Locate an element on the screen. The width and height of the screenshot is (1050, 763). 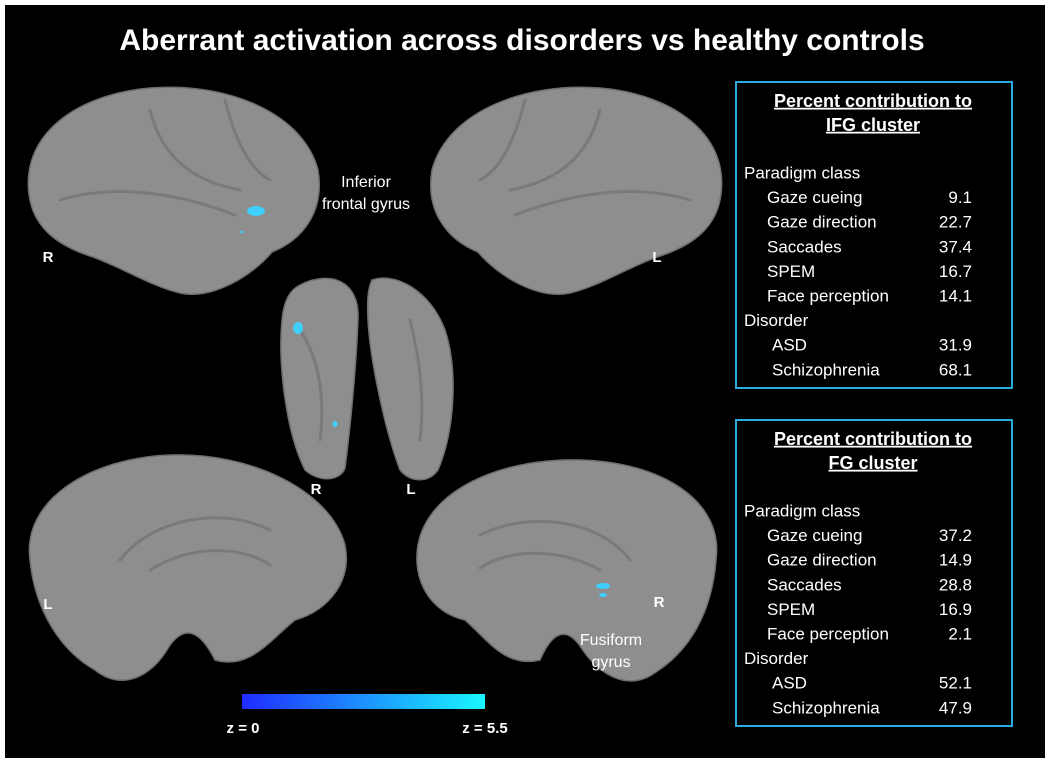
colorbar is located at coordinates (363, 701).